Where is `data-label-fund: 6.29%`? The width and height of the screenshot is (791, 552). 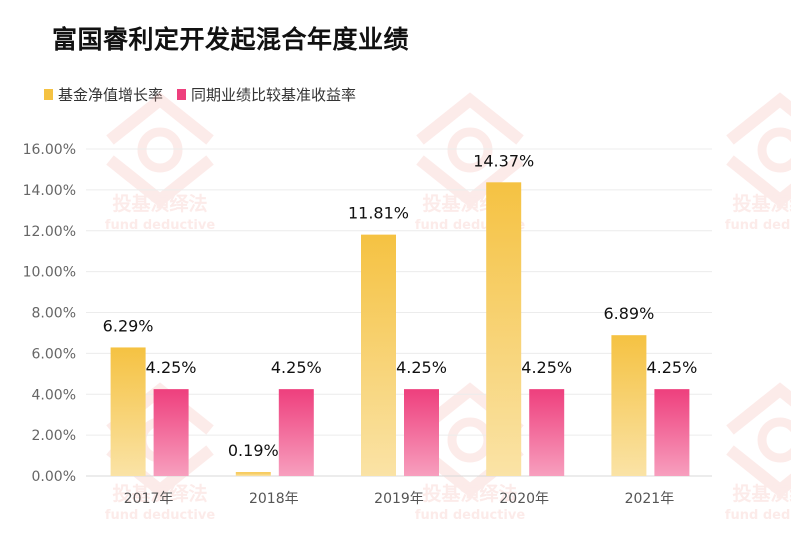
data-label-fund: 6.29% is located at coordinates (128, 325).